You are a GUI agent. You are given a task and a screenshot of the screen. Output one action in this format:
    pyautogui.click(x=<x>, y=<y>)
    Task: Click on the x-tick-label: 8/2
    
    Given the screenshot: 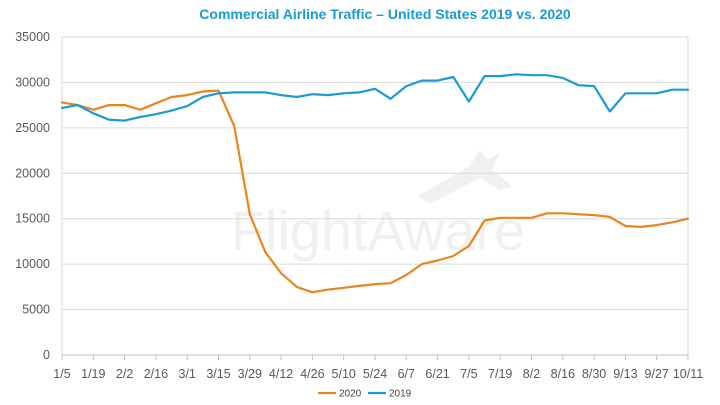 What is the action you would take?
    pyautogui.click(x=531, y=374)
    